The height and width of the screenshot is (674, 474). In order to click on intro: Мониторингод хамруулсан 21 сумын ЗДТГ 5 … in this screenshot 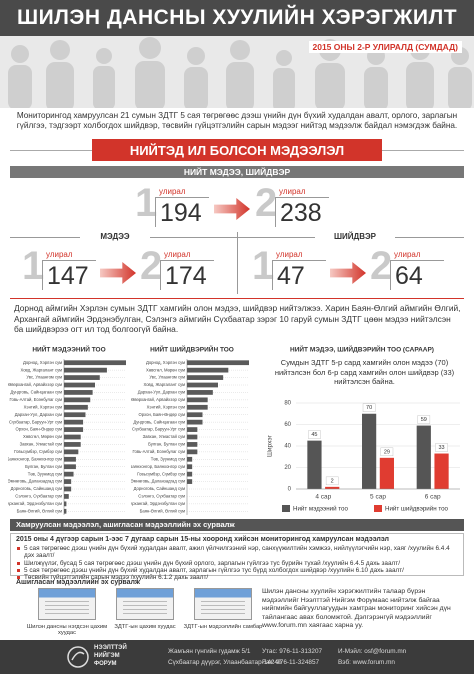, I will do `click(237, 120)`.